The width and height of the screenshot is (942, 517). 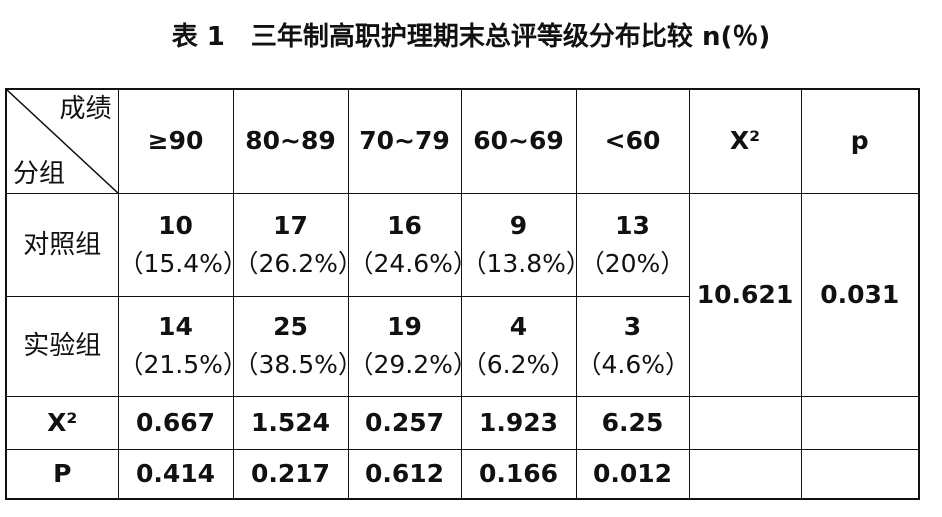 I want to click on percent: （13.8%）, so click(x=526, y=263).